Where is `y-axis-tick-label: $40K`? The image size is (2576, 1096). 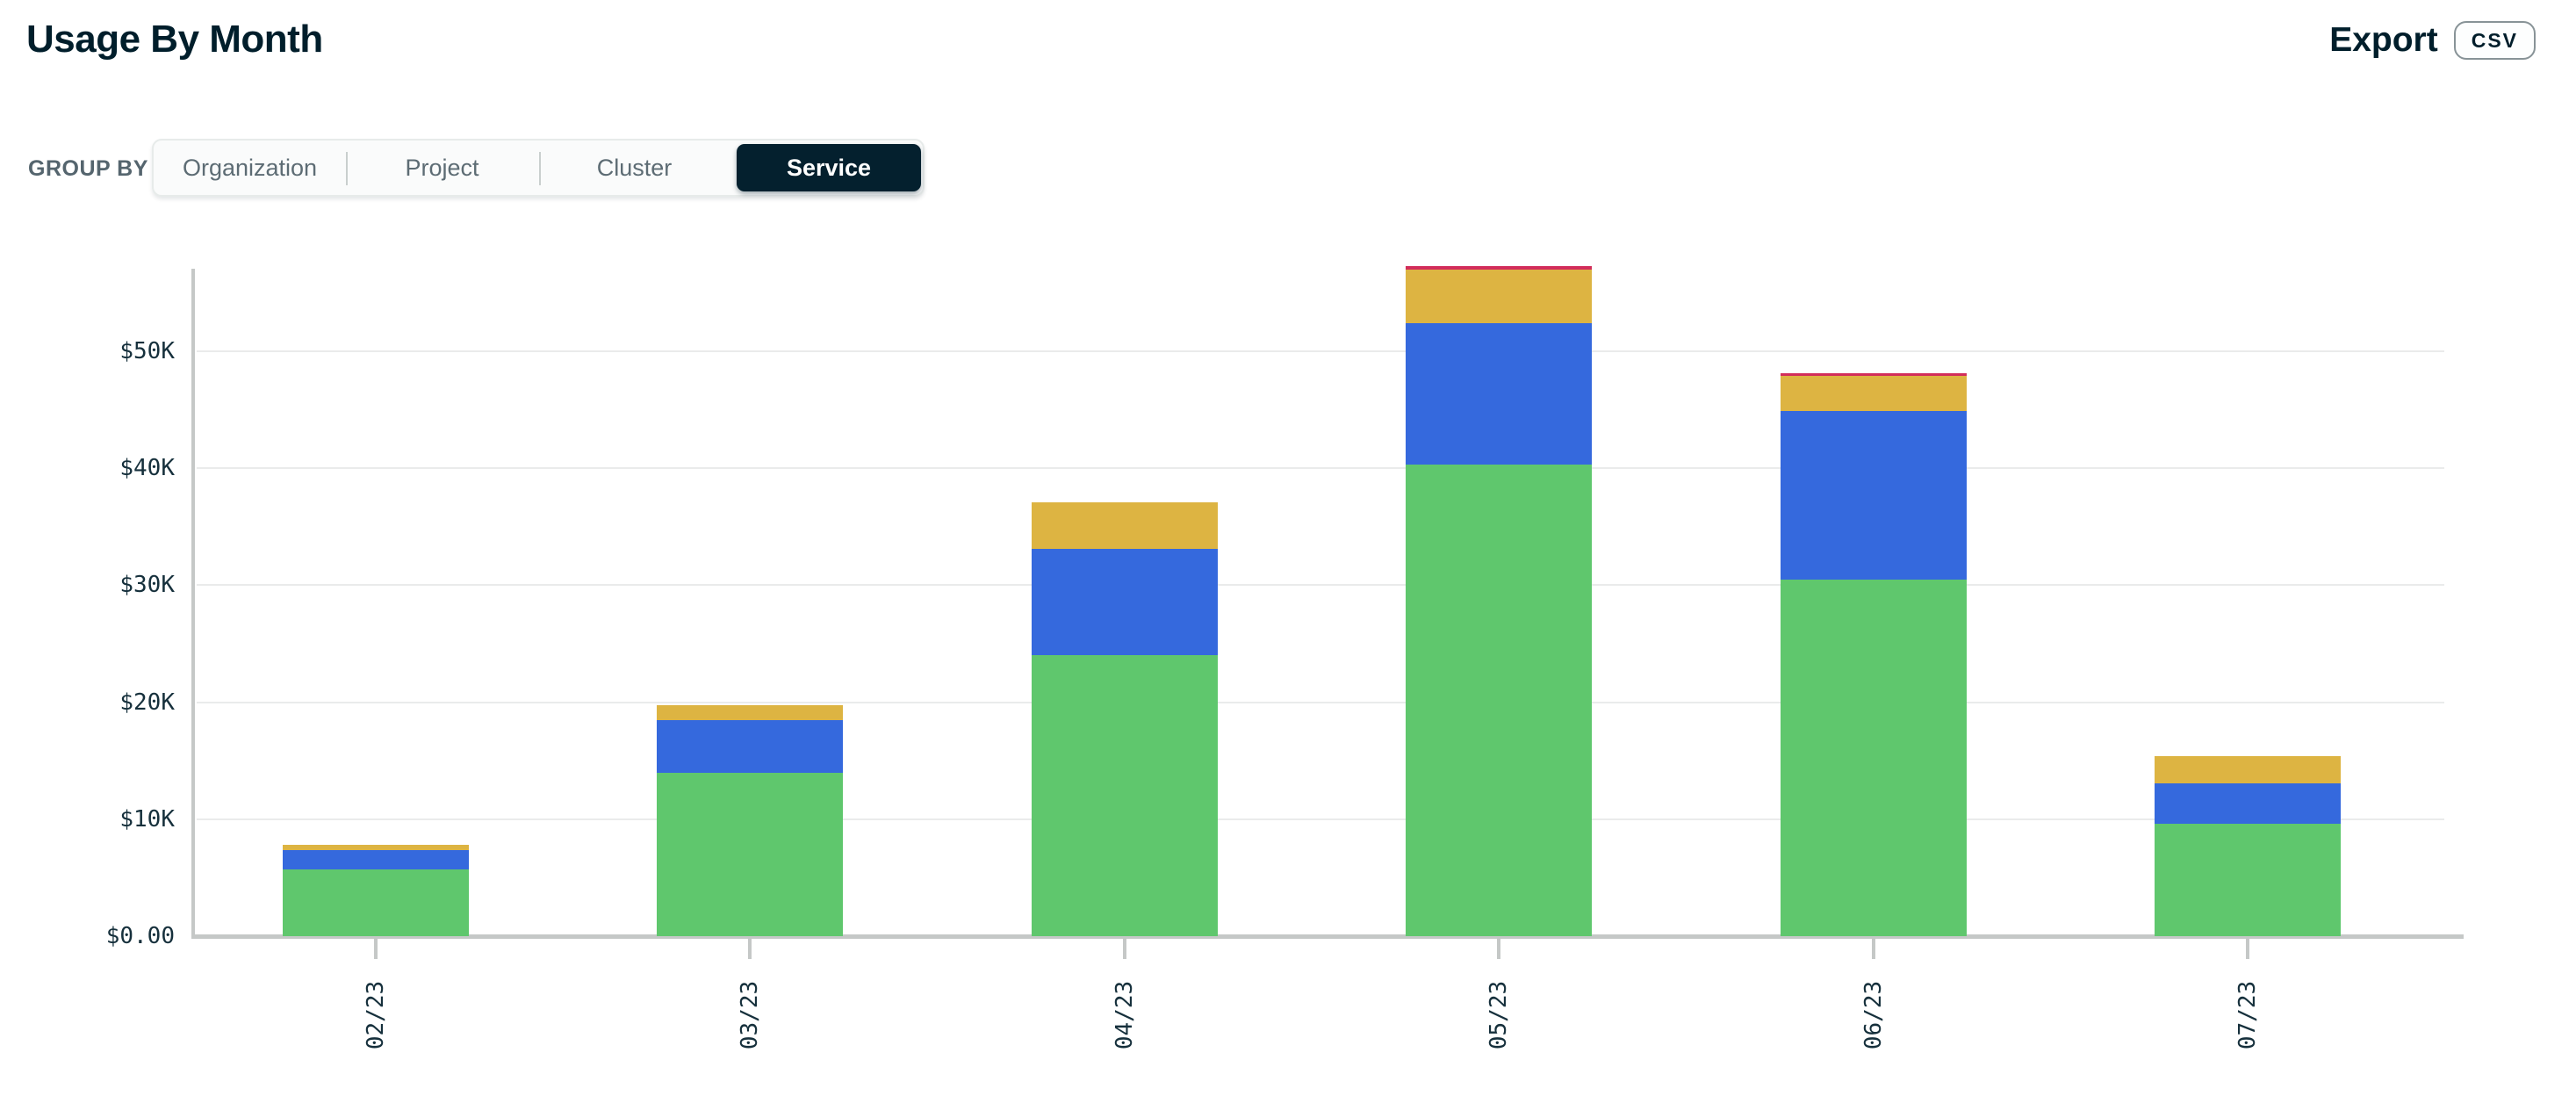 y-axis-tick-label: $40K is located at coordinates (147, 468).